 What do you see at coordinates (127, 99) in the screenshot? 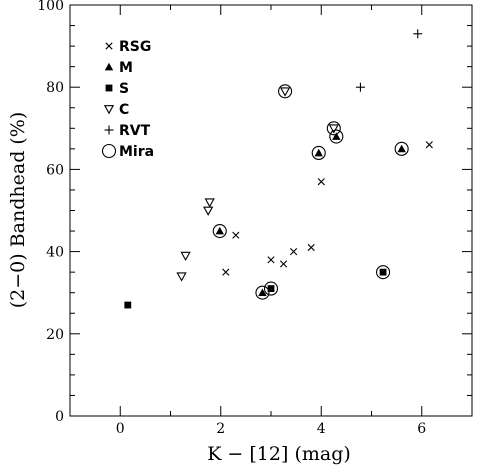
I see `legend: RSG MSC RVT Mira` at bounding box center [127, 99].